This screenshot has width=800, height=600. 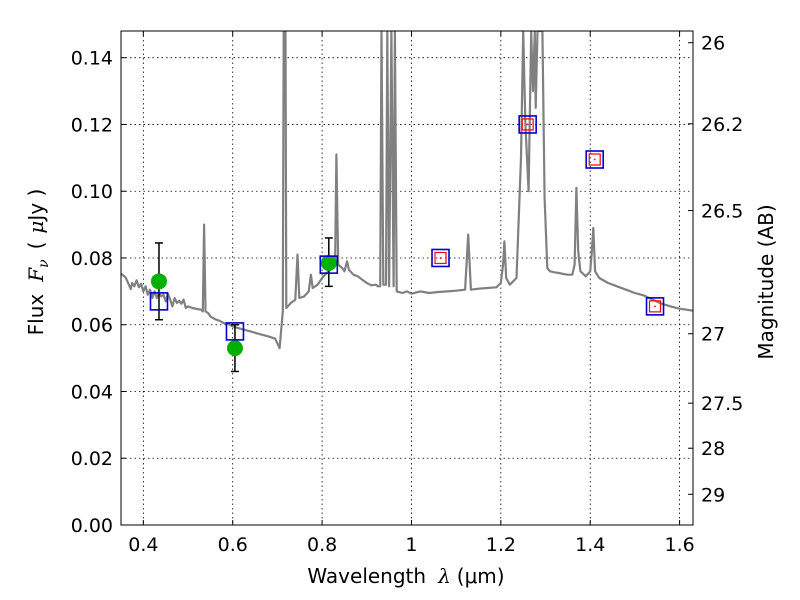 I want to click on x-tick-labels: 0.4 0.6 0.8 1 1.2 1.4 1.6, so click(x=411, y=545).